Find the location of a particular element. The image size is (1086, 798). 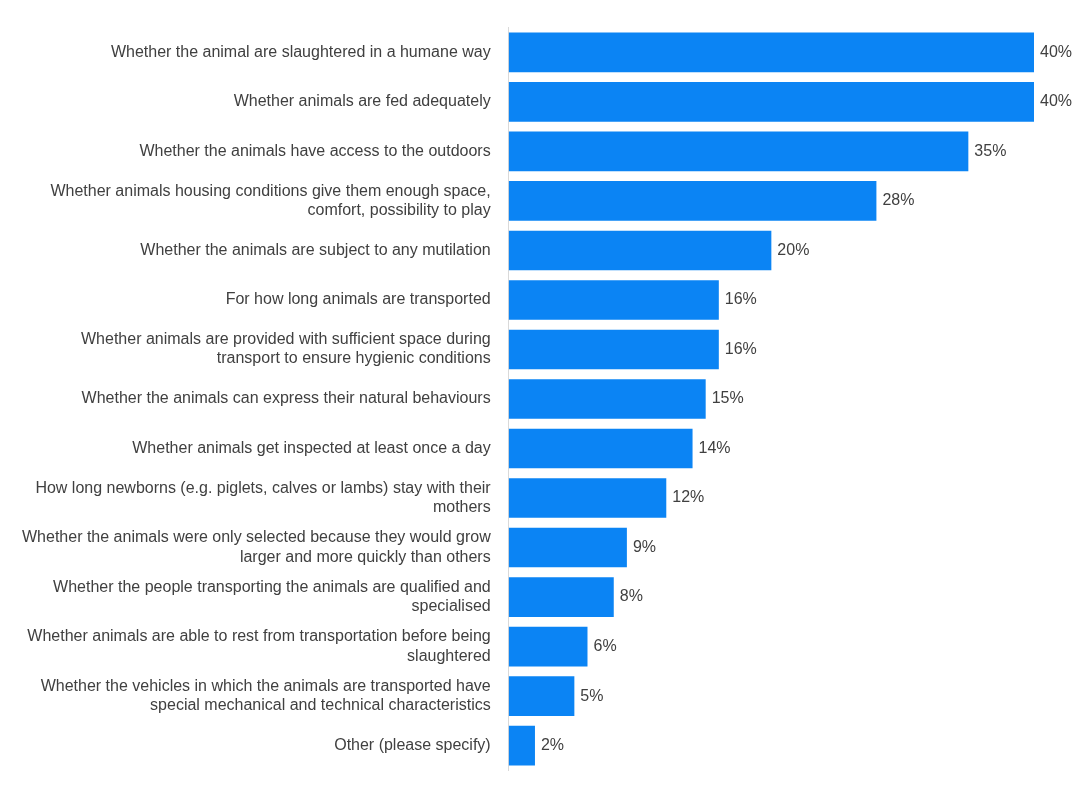

y-tick-label: Whether the animals are subject to any mutilation is located at coordinates (315, 249).